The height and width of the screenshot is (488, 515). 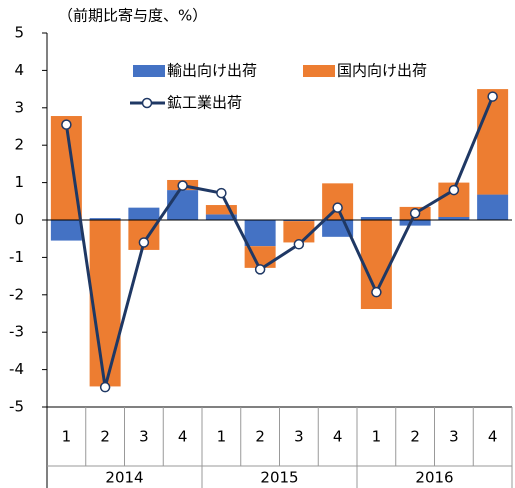 I want to click on y-tick-label: -3, so click(x=16, y=332).